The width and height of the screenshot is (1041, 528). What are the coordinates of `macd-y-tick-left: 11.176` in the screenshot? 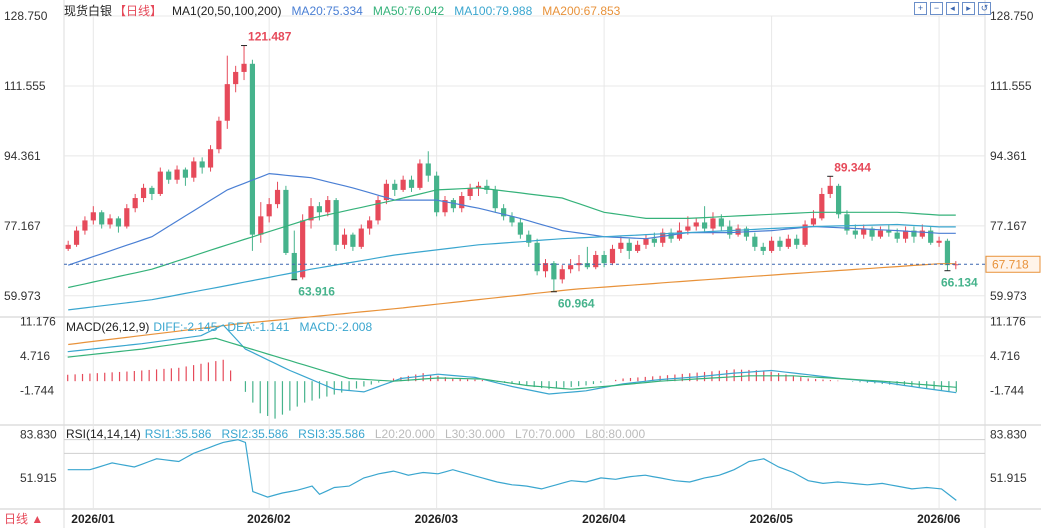 It's located at (38, 321).